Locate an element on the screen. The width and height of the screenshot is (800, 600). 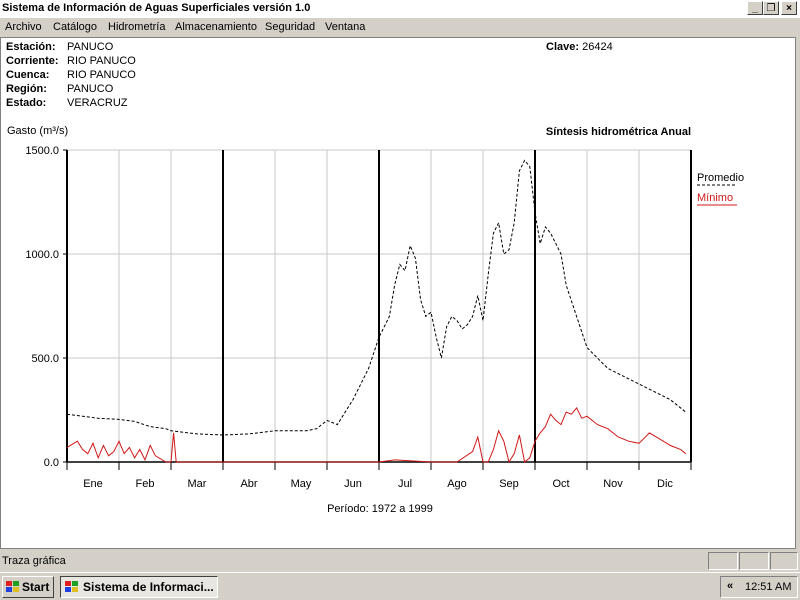
status-bar: Traza gráfica is located at coordinates (400, 561).